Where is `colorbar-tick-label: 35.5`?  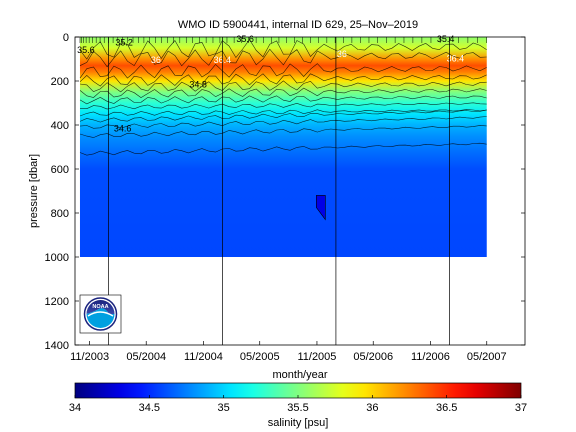
colorbar-tick-label: 35.5 is located at coordinates (297, 408).